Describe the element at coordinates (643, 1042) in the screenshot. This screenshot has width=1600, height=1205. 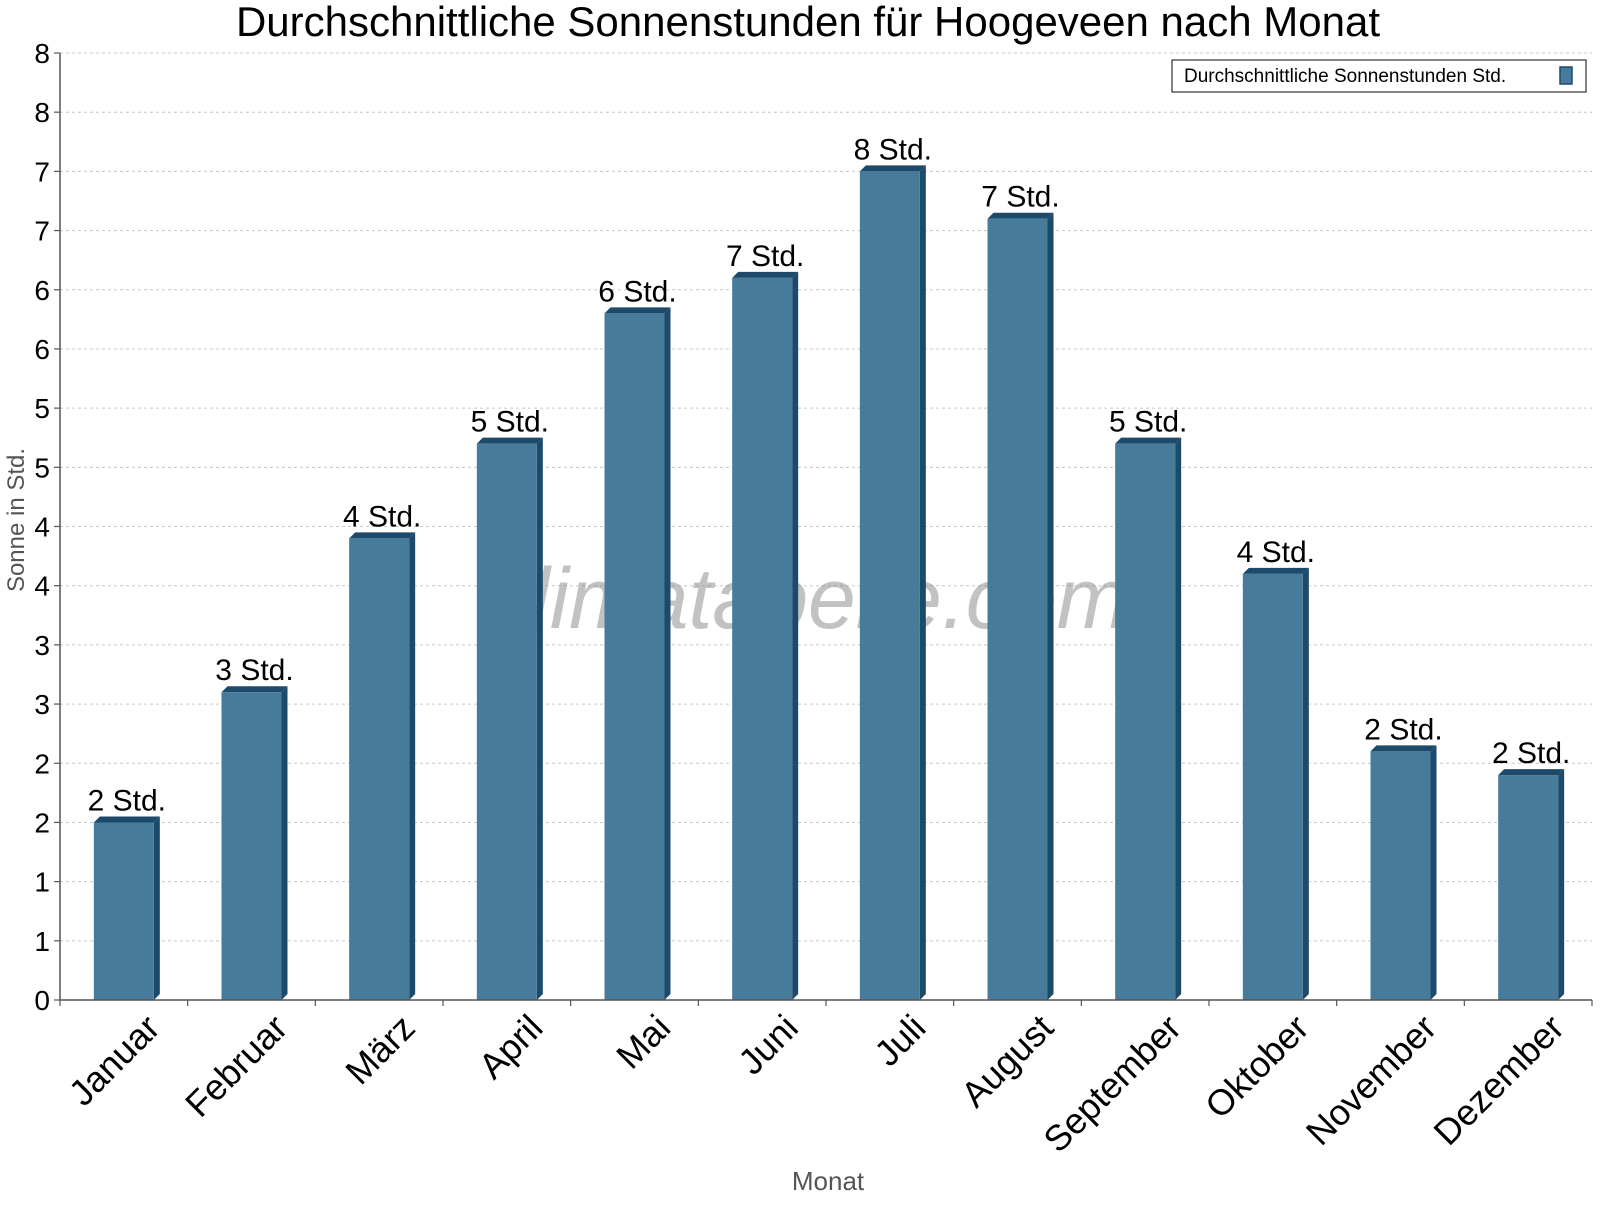
I see `x-tick-label: Mai` at that location.